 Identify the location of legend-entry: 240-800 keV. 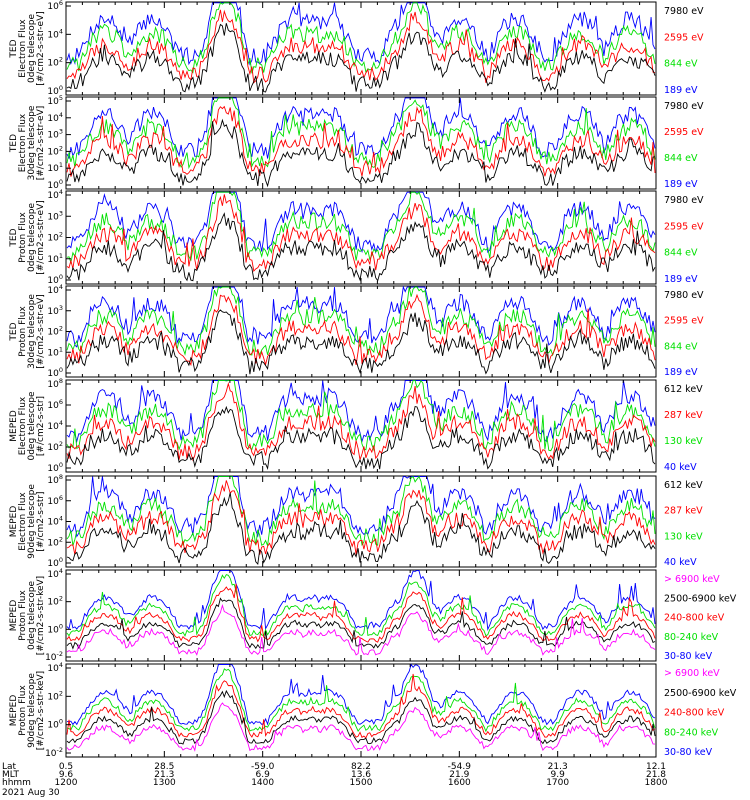
(694, 713).